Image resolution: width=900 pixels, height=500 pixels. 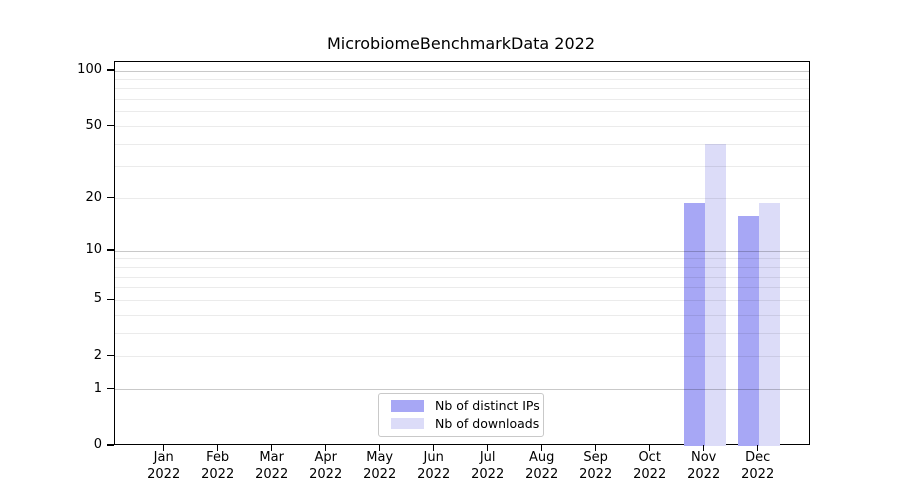 What do you see at coordinates (704, 466) in the screenshot?
I see `x-tick-label-nov: Nov 2022` at bounding box center [704, 466].